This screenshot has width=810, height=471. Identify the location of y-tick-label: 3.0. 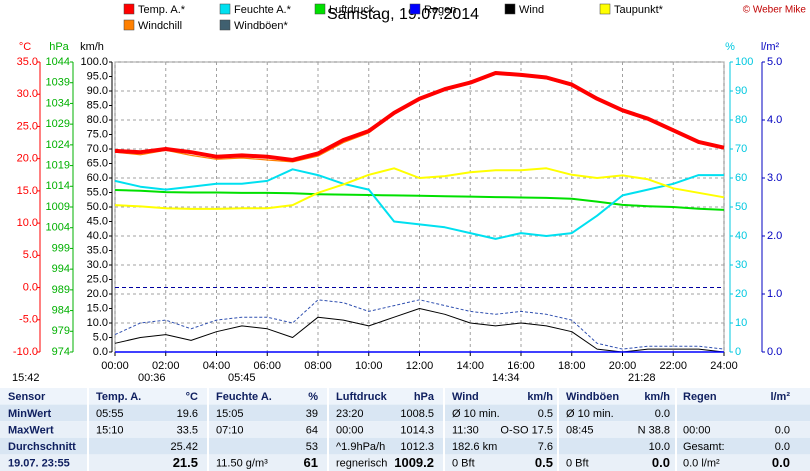
(774, 178).